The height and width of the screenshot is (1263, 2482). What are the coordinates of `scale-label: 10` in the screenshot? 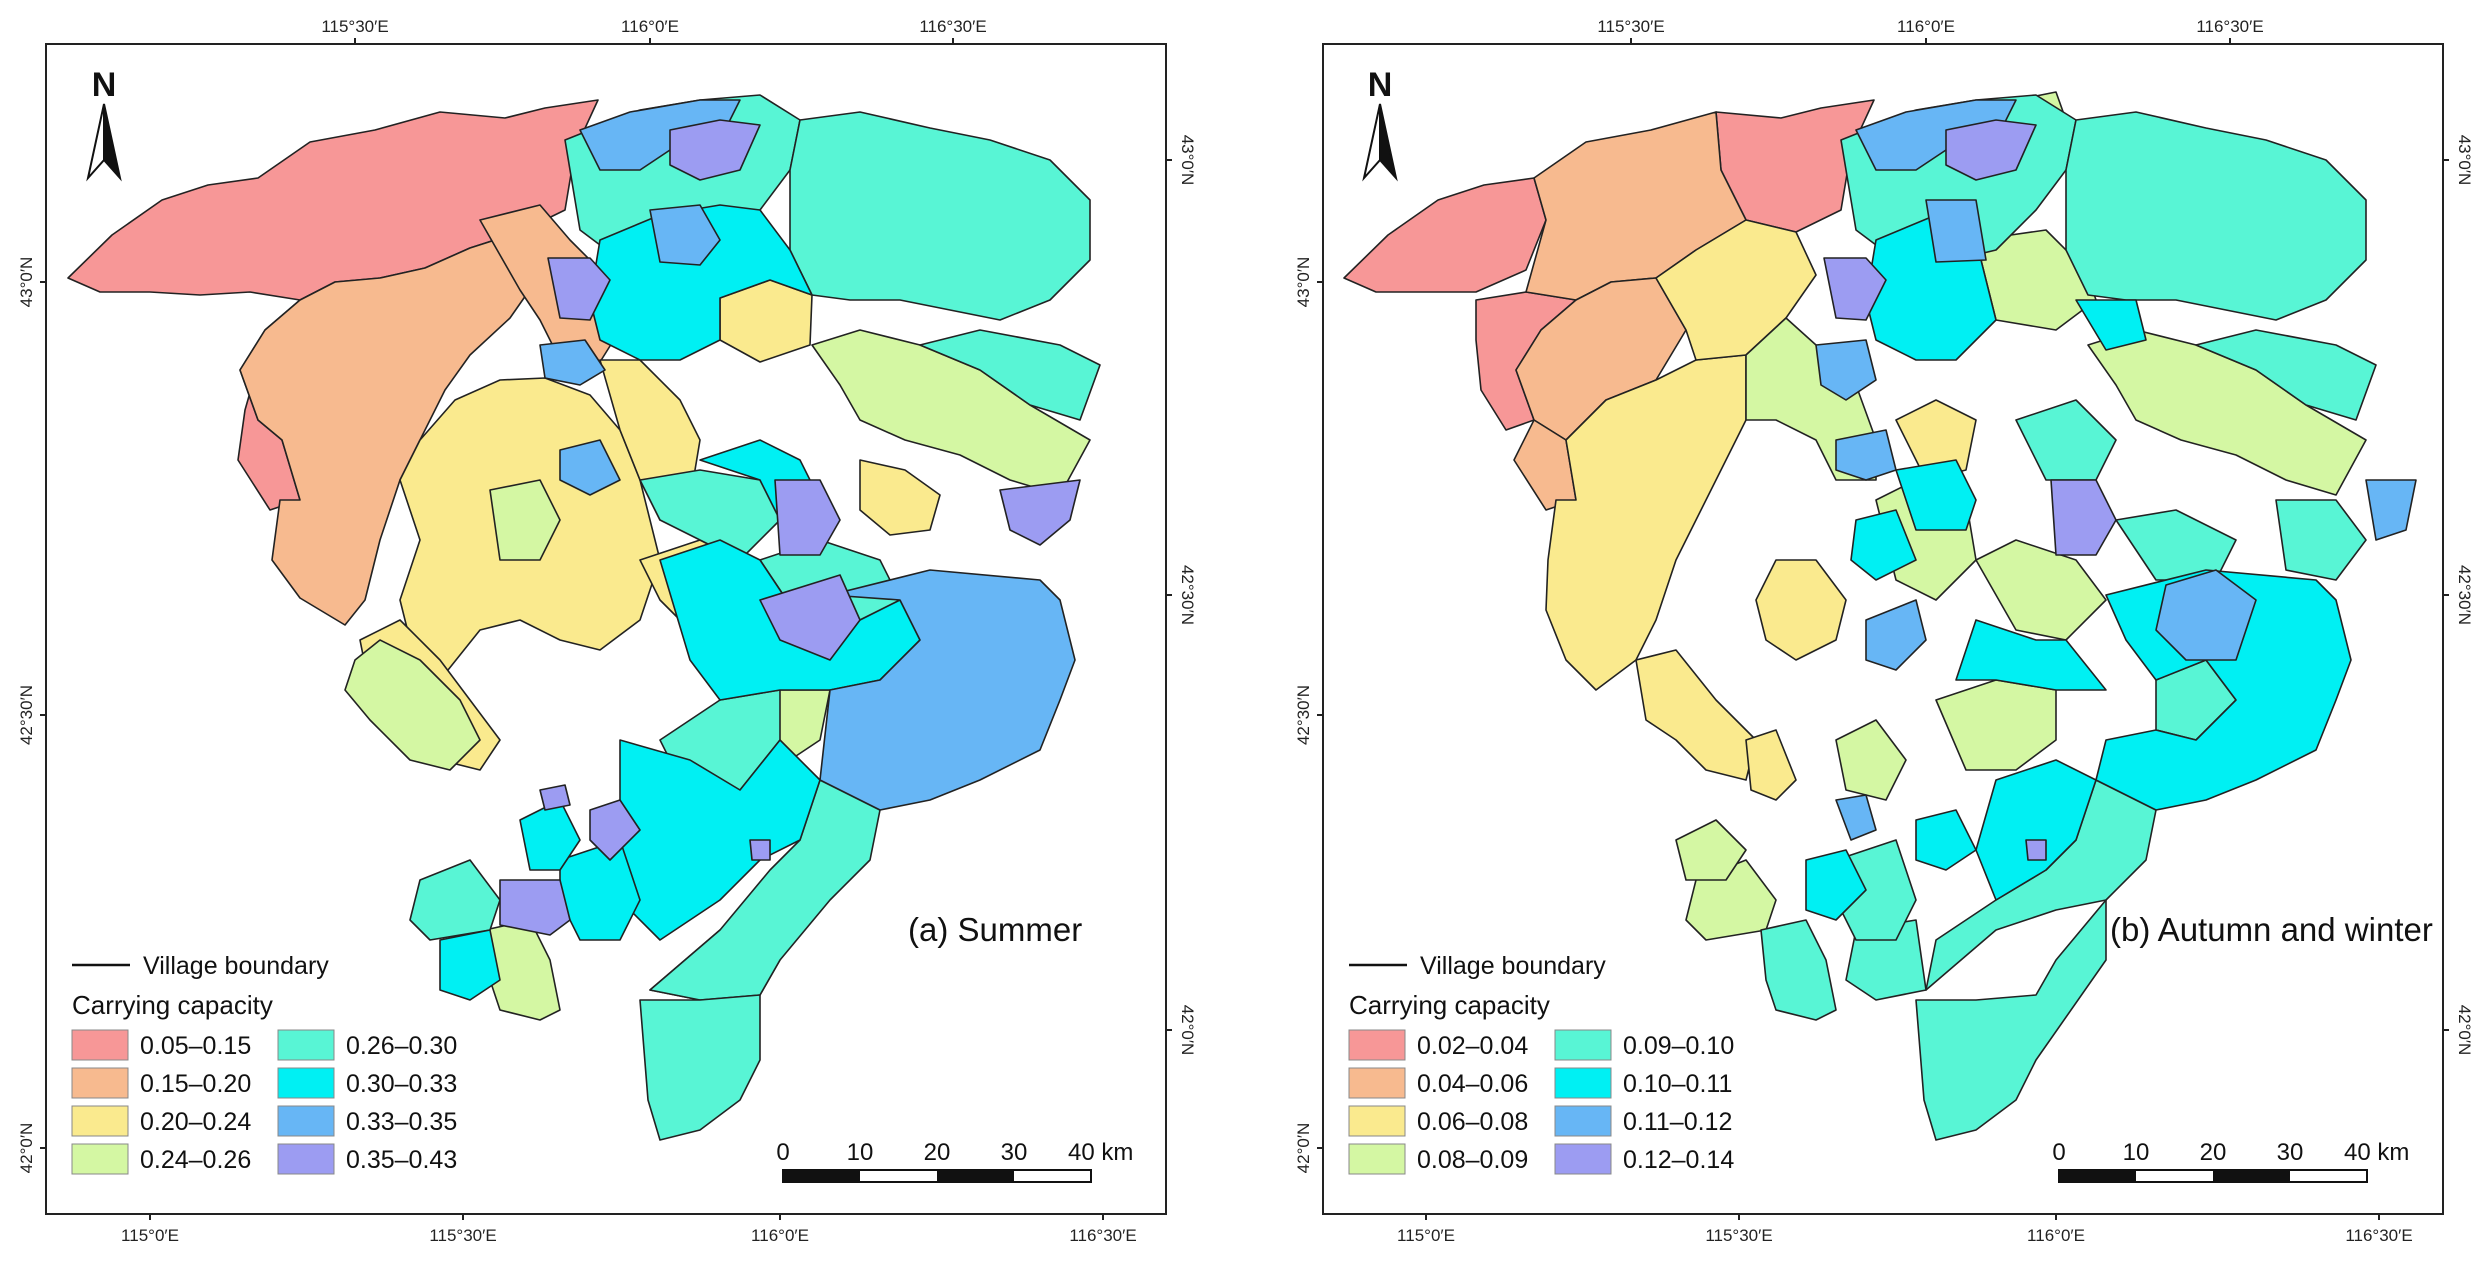 It's located at (860, 1152).